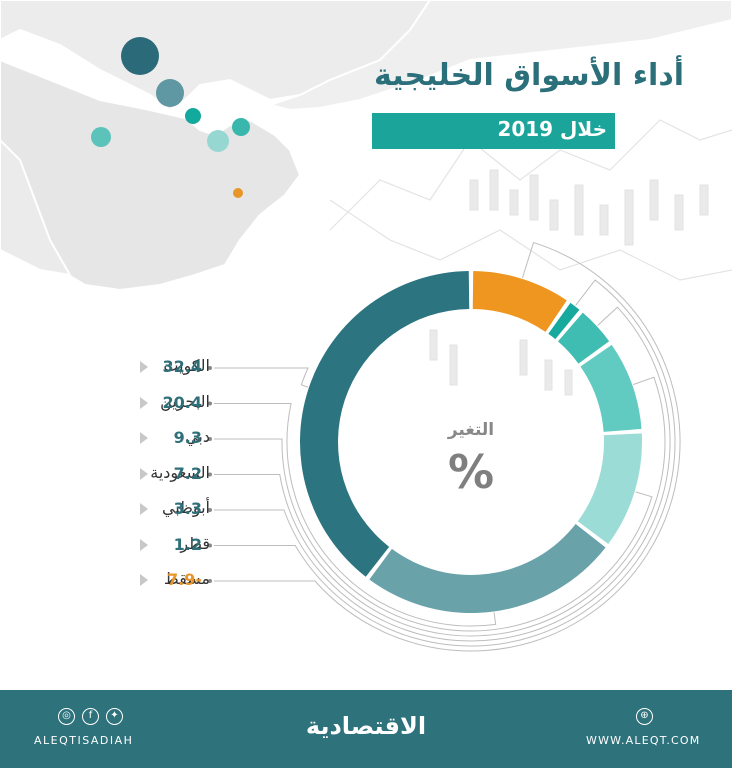 The width and height of the screenshot is (732, 768). Describe the element at coordinates (552, 129) in the screenshot. I see `chart-subtitle: خلال 2019` at that location.